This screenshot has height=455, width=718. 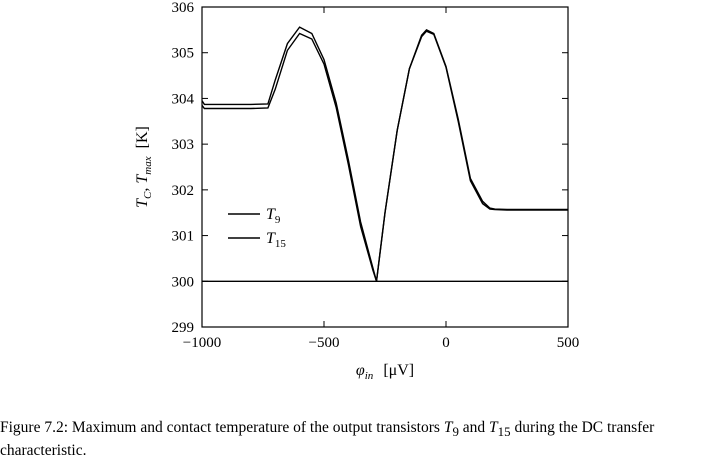 I want to click on x-axis-label: φin [μV], so click(x=385, y=372).